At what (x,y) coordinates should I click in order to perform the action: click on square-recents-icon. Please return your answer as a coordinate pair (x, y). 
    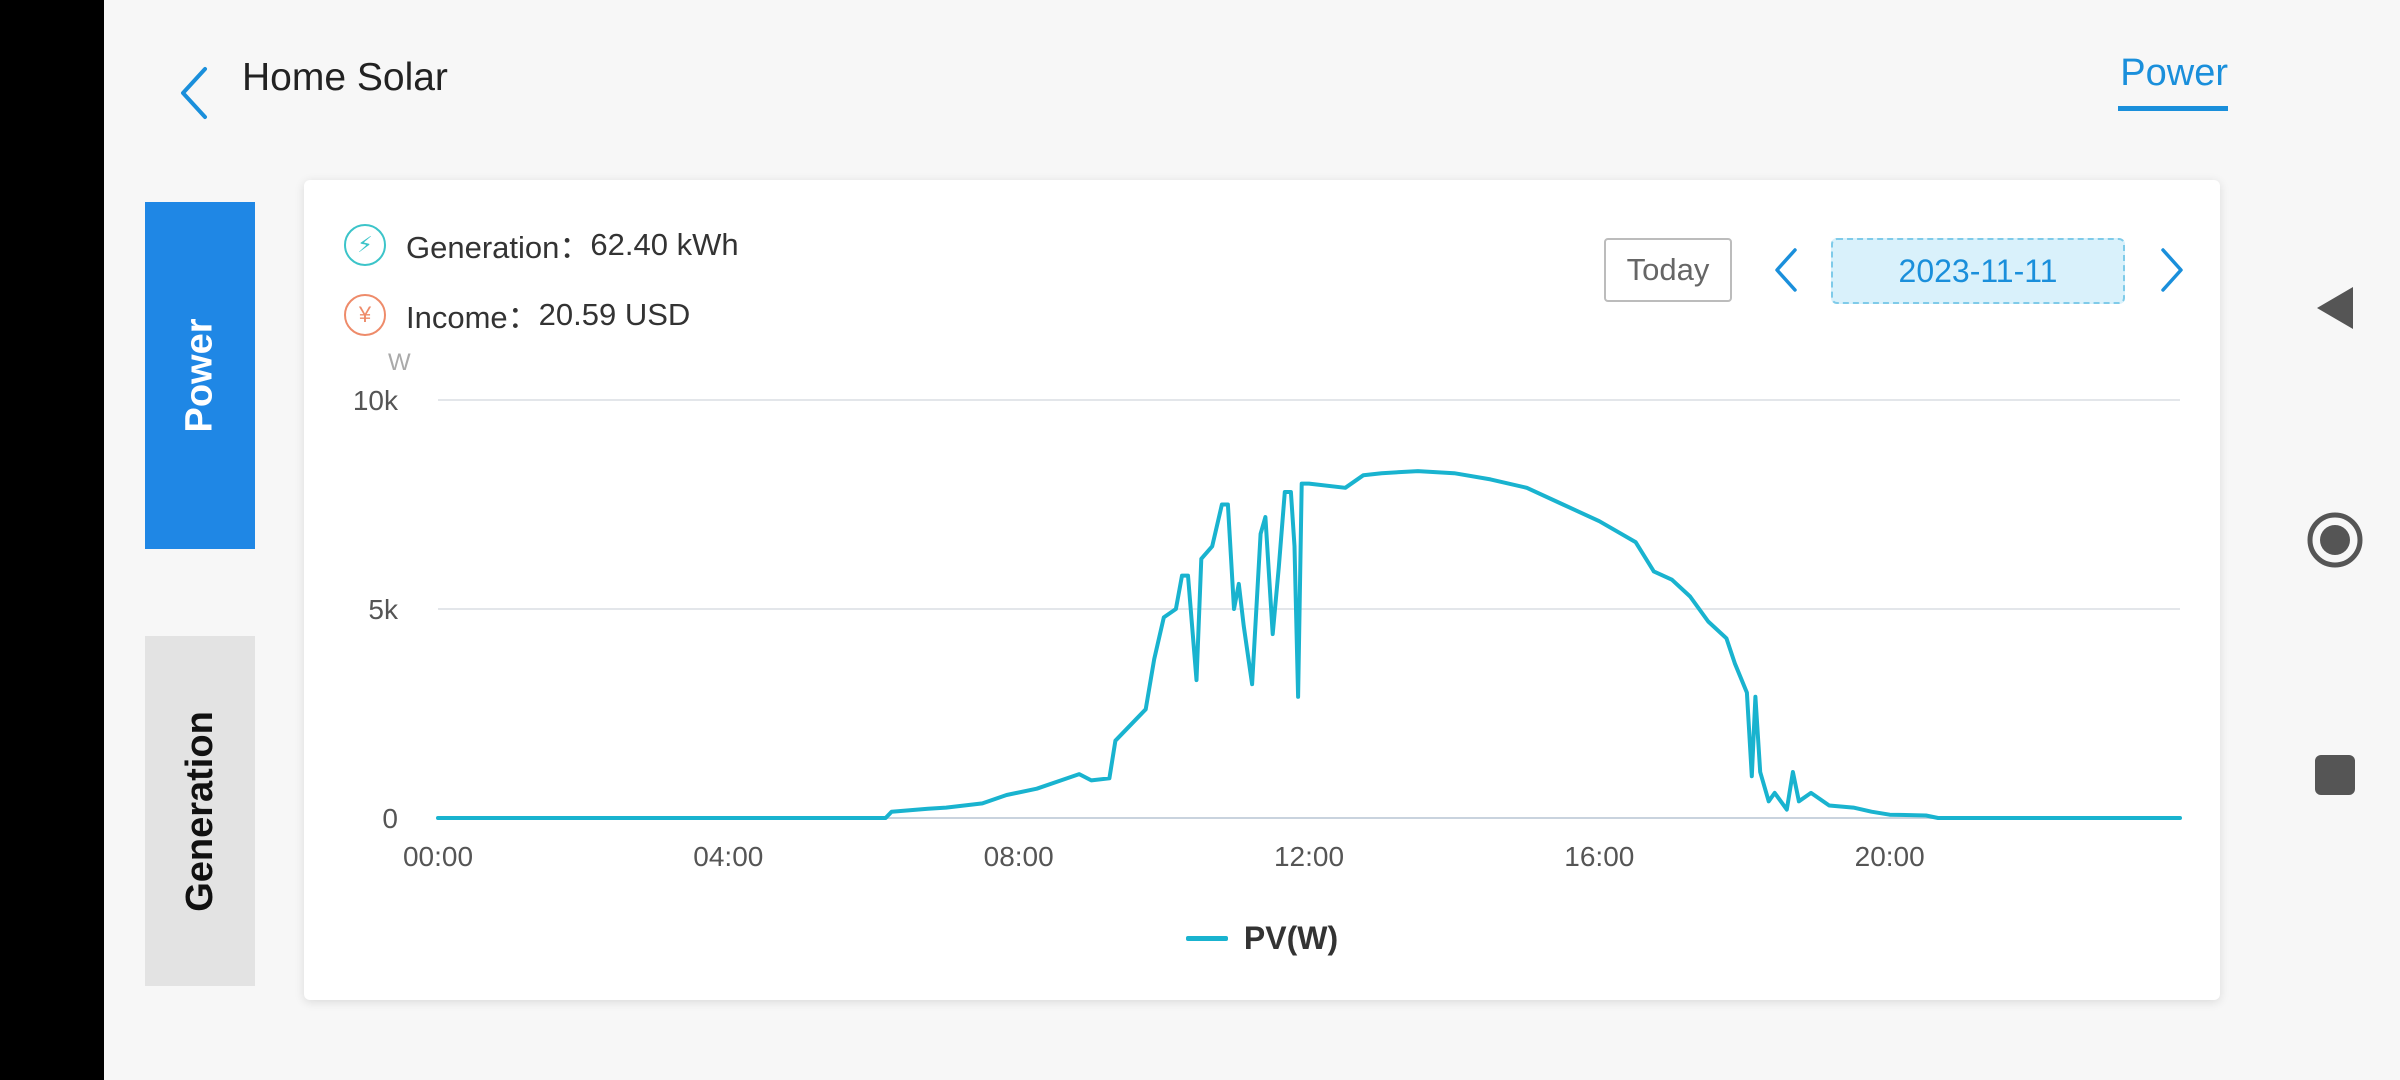
    Looking at the image, I should click on (2335, 775).